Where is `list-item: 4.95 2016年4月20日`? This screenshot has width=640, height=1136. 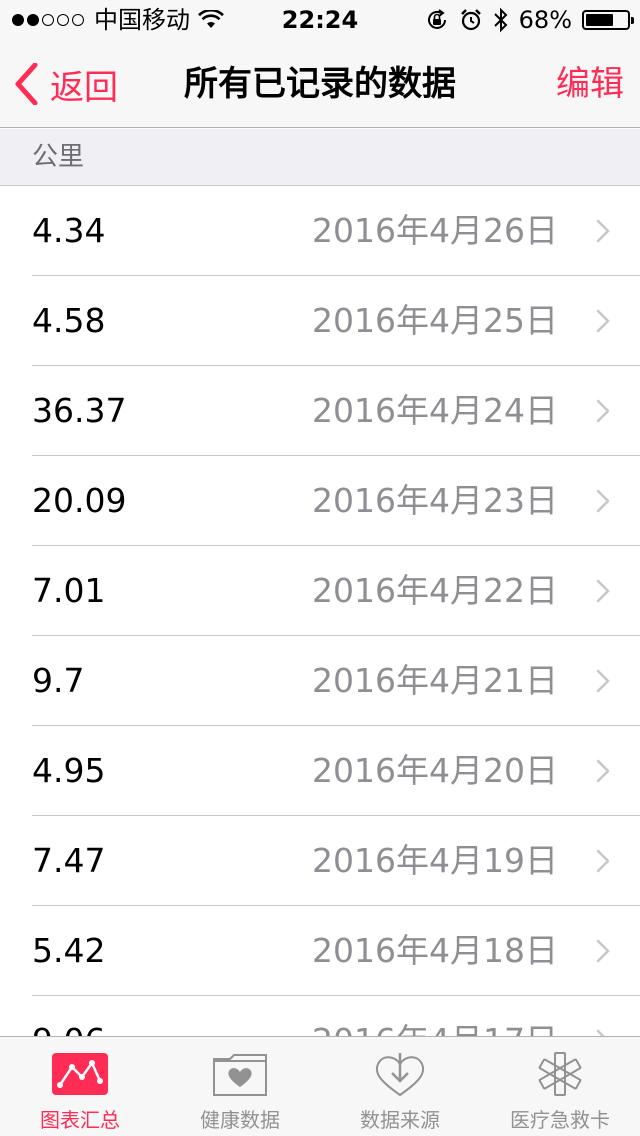
list-item: 4.95 2016年4月20日 is located at coordinates (320, 771).